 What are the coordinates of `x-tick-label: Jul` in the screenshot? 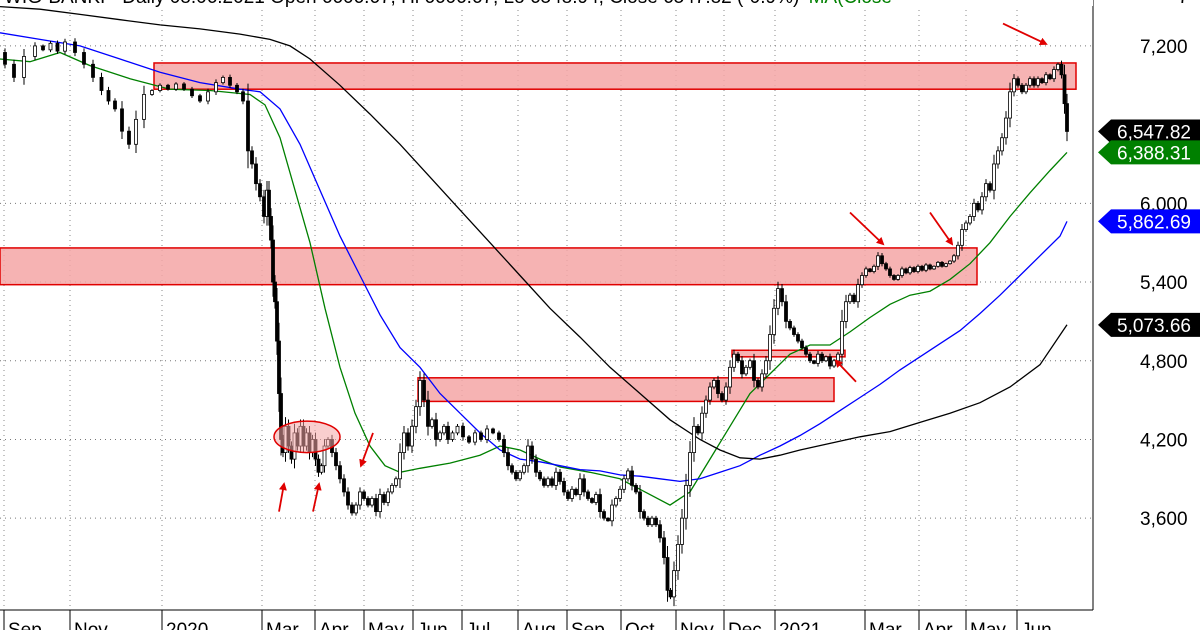 It's located at (478, 625).